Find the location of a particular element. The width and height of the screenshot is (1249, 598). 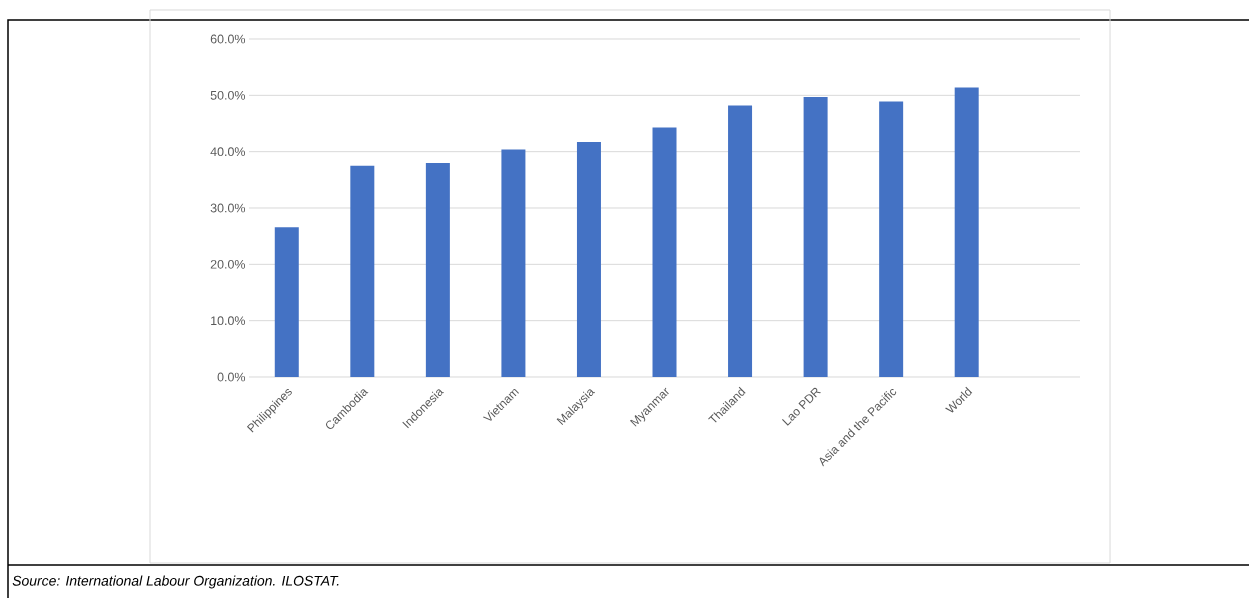

y-tick-label: 10.0% is located at coordinates (228, 321).